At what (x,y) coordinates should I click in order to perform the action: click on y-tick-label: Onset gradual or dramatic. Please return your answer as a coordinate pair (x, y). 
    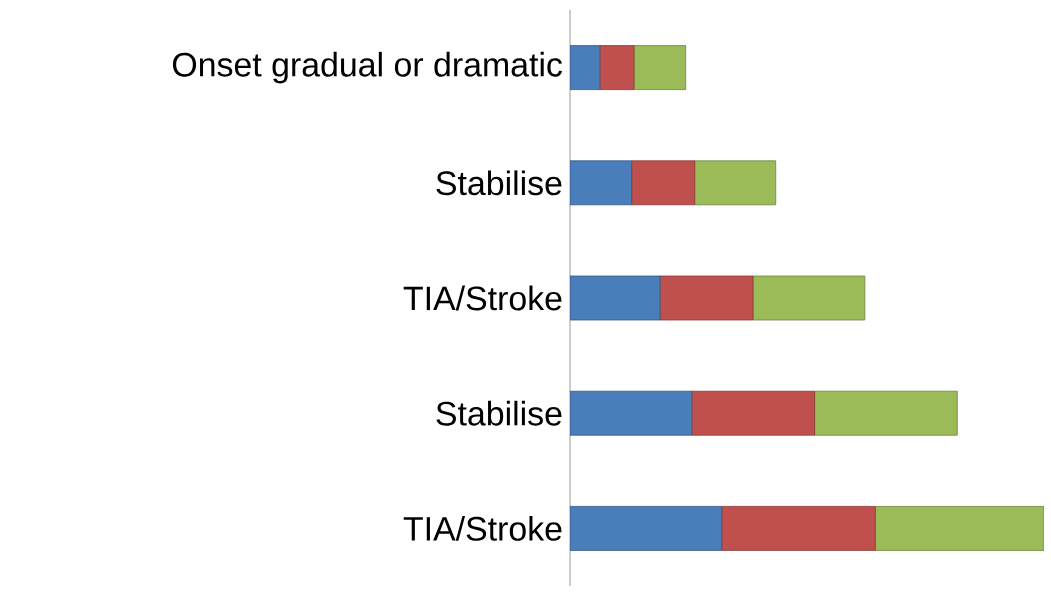
    Looking at the image, I should click on (367, 67).